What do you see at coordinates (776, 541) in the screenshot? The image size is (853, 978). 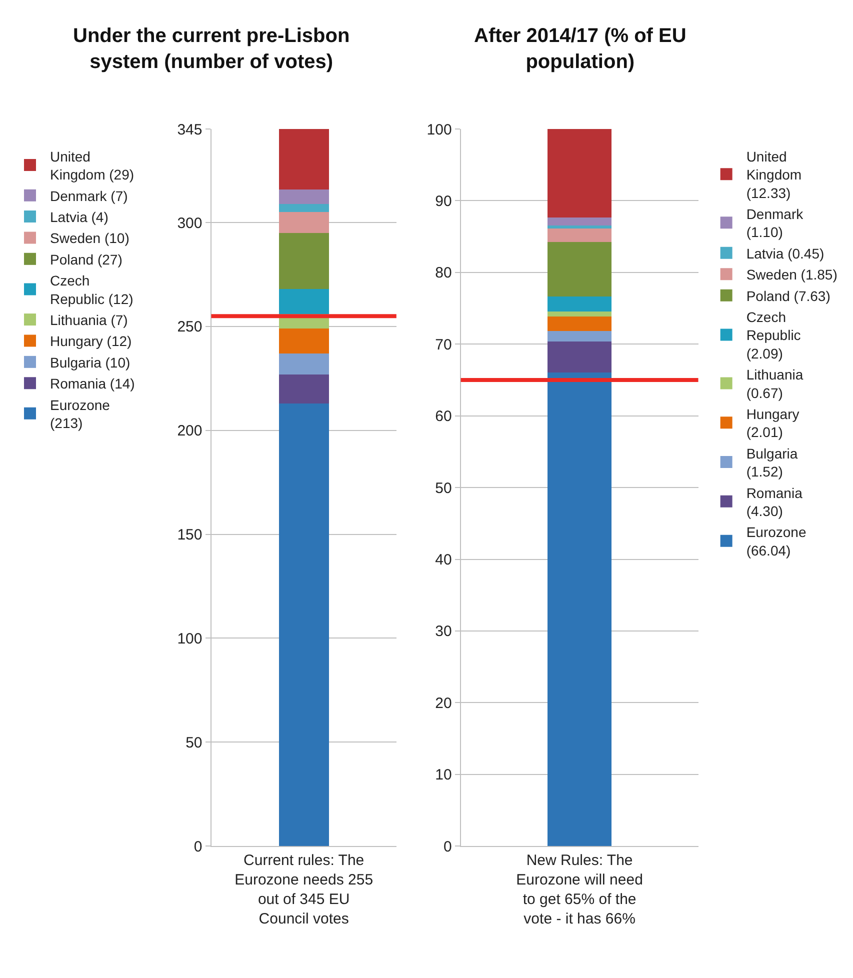 I see `legend-label: Eurozone (66.04)` at bounding box center [776, 541].